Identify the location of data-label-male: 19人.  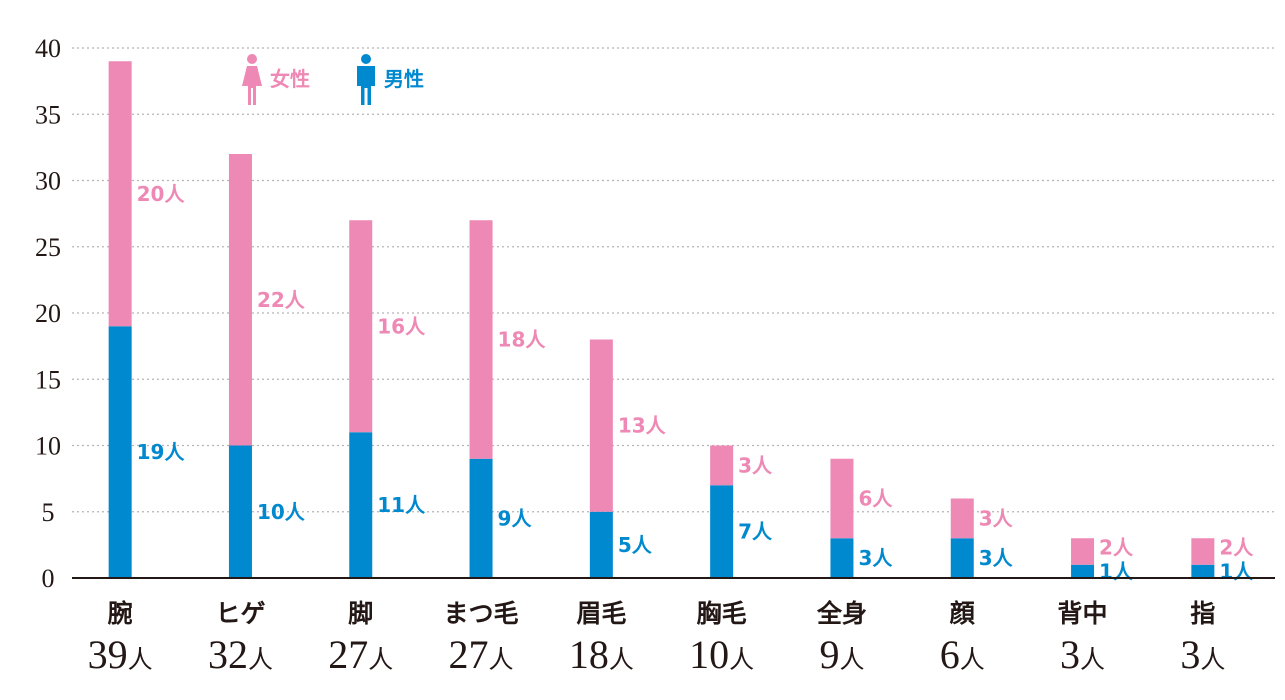
(161, 452).